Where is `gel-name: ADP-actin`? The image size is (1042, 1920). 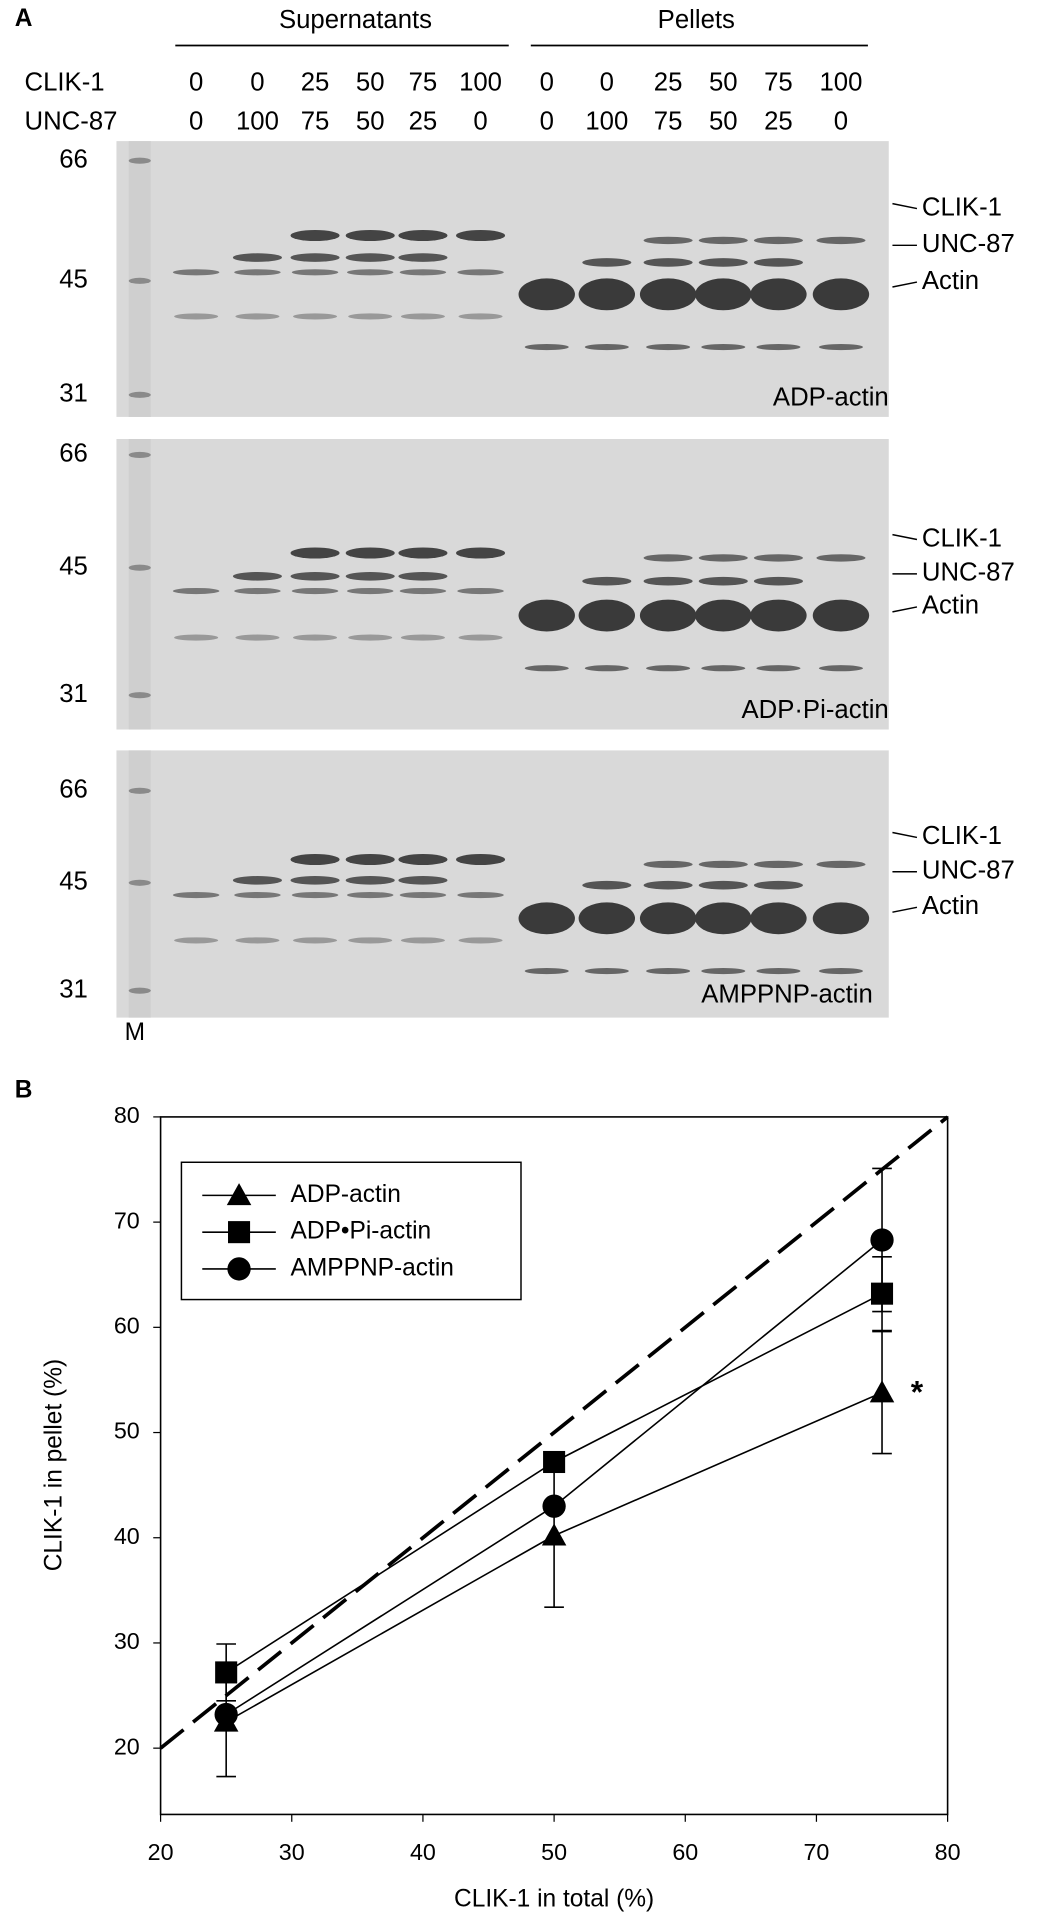
gel-name: ADP-actin is located at coordinates (831, 397).